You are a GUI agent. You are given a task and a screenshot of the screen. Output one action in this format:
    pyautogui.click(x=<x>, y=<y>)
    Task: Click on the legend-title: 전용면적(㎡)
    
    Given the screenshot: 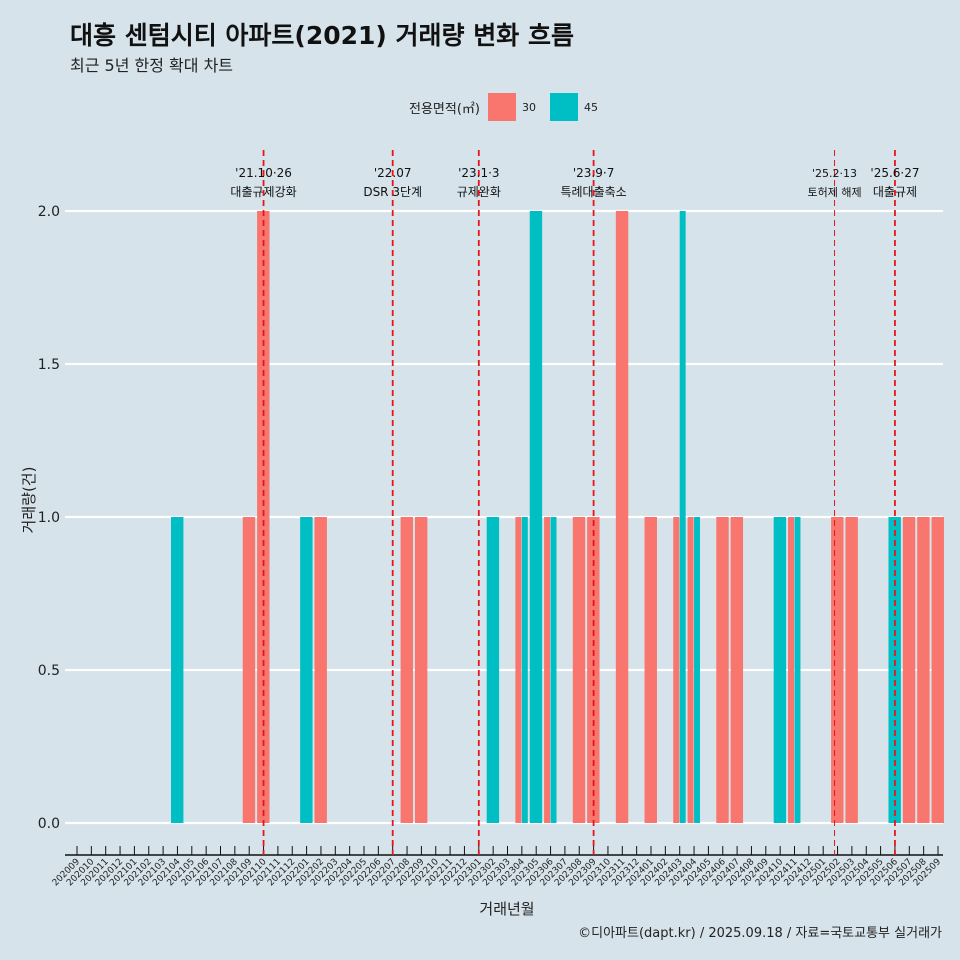 What is the action you would take?
    pyautogui.click(x=444, y=109)
    